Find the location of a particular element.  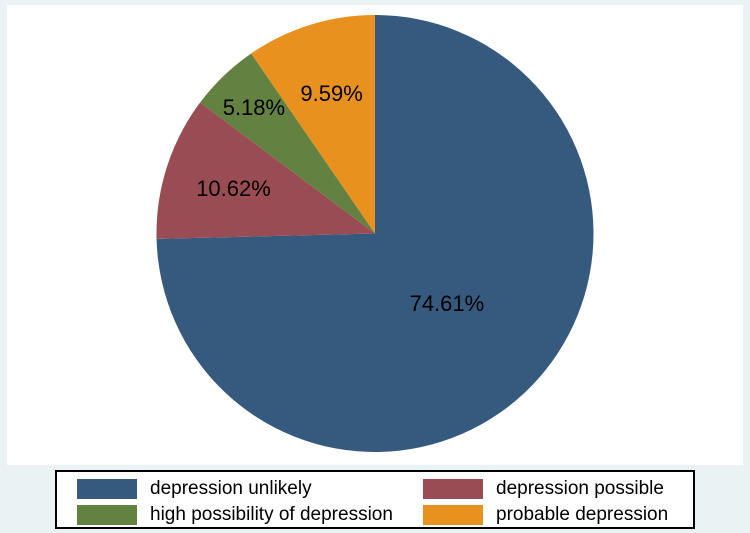

pie-slice-value-label-probable-depression: 9.59% is located at coordinates (331, 93).